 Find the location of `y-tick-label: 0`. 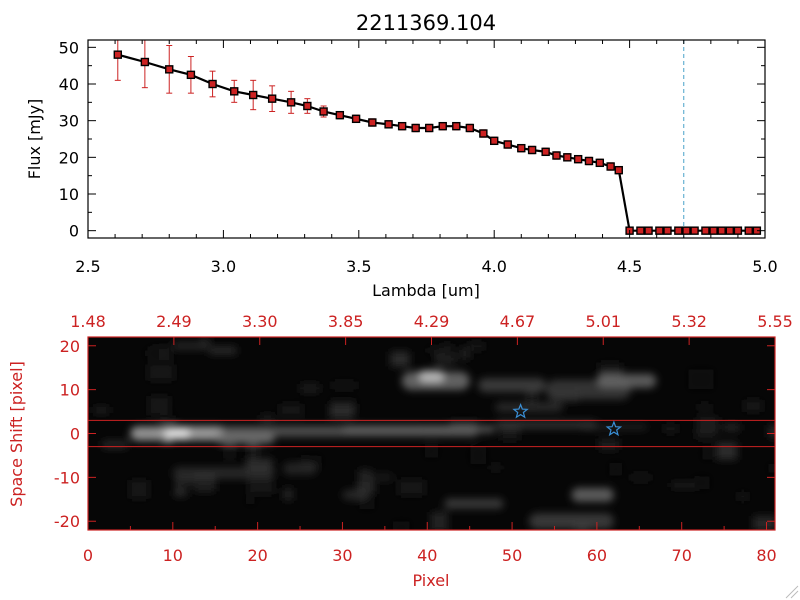

y-tick-label: 0 is located at coordinates (74, 231).